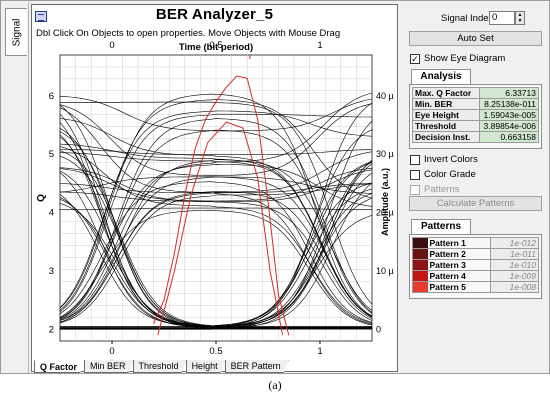 This screenshot has width=550, height=400. I want to click on pattern-name: Pattern 1, so click(459, 243).